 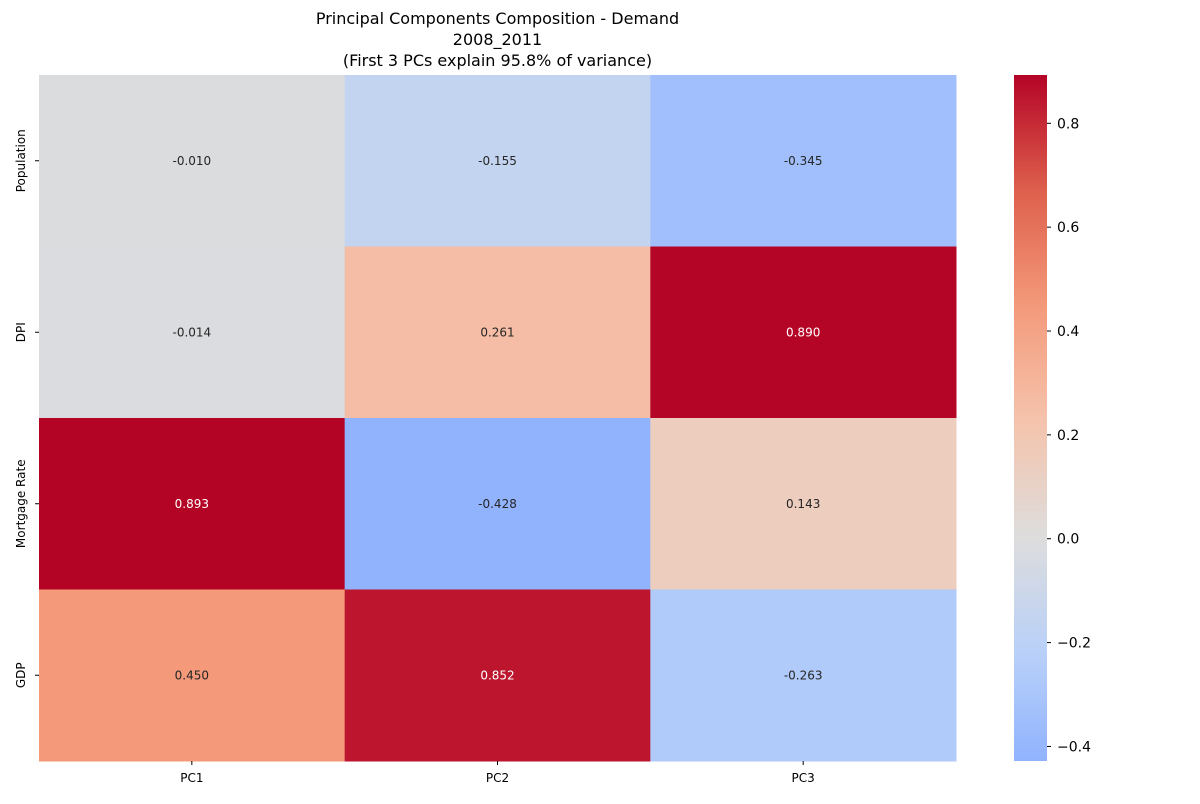 What do you see at coordinates (1052, 418) in the screenshot?
I see `colorbar: −0.4 −0.2 0.0 0.2 0.4 0.6 0.8` at bounding box center [1052, 418].